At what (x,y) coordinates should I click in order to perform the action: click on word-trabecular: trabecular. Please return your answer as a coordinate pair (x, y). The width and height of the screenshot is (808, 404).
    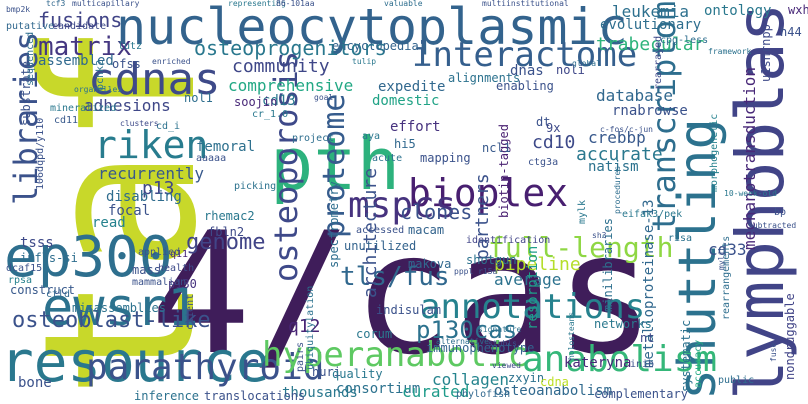
    Looking at the image, I should click on (650, 44).